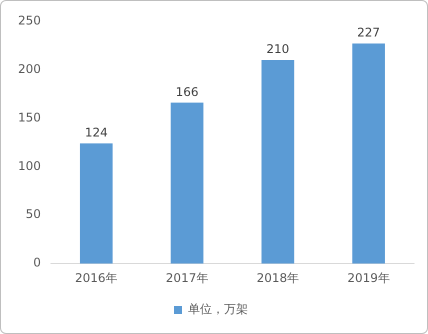 The height and width of the screenshot is (334, 428). I want to click on x-tick-label: 2018年, so click(278, 277).